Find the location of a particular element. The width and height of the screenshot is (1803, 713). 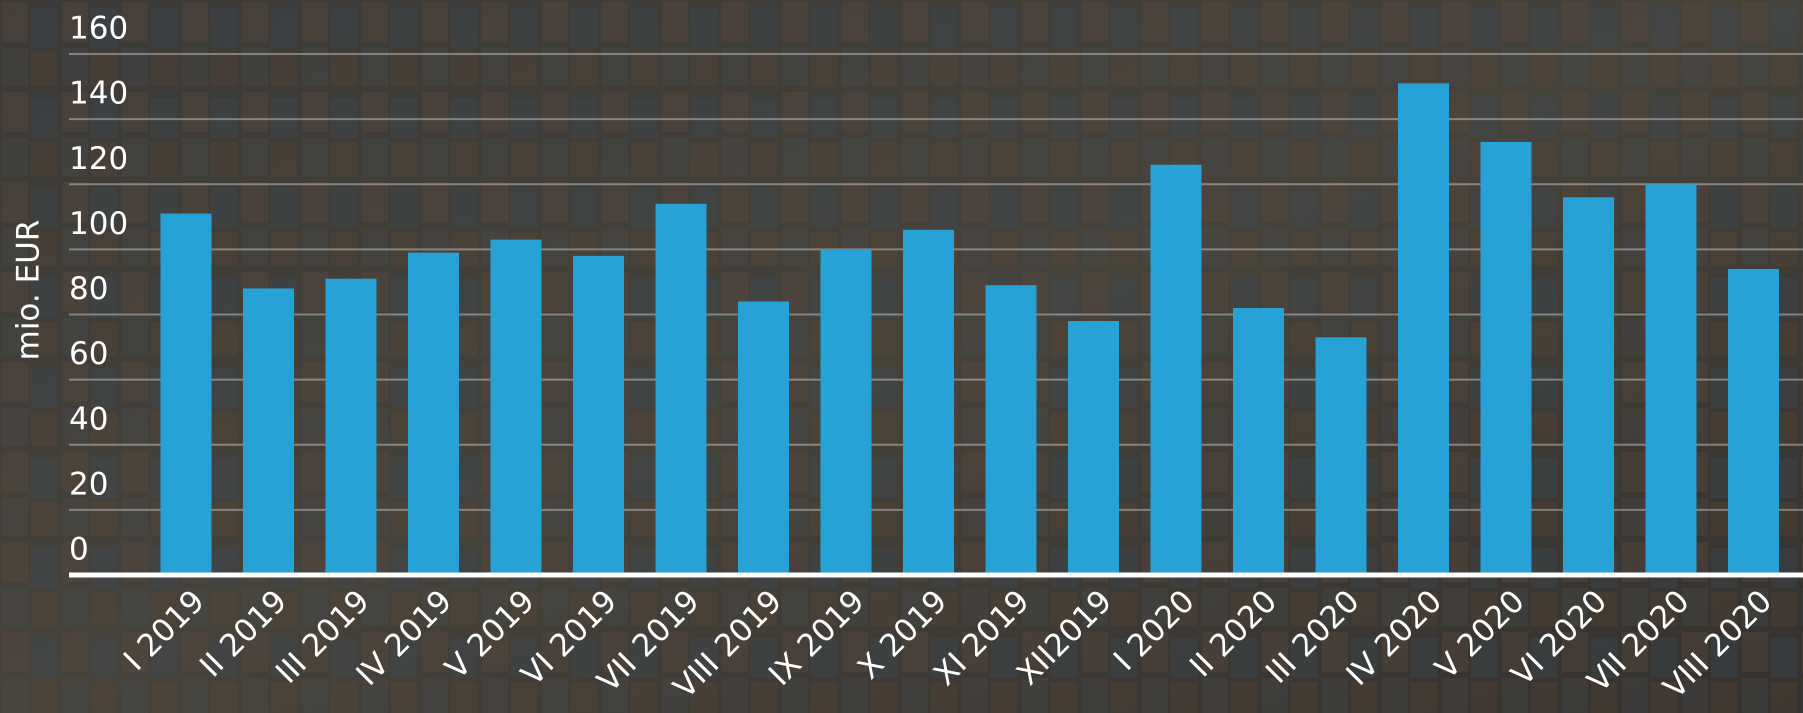

y-tick-label: 0 is located at coordinates (79, 550).